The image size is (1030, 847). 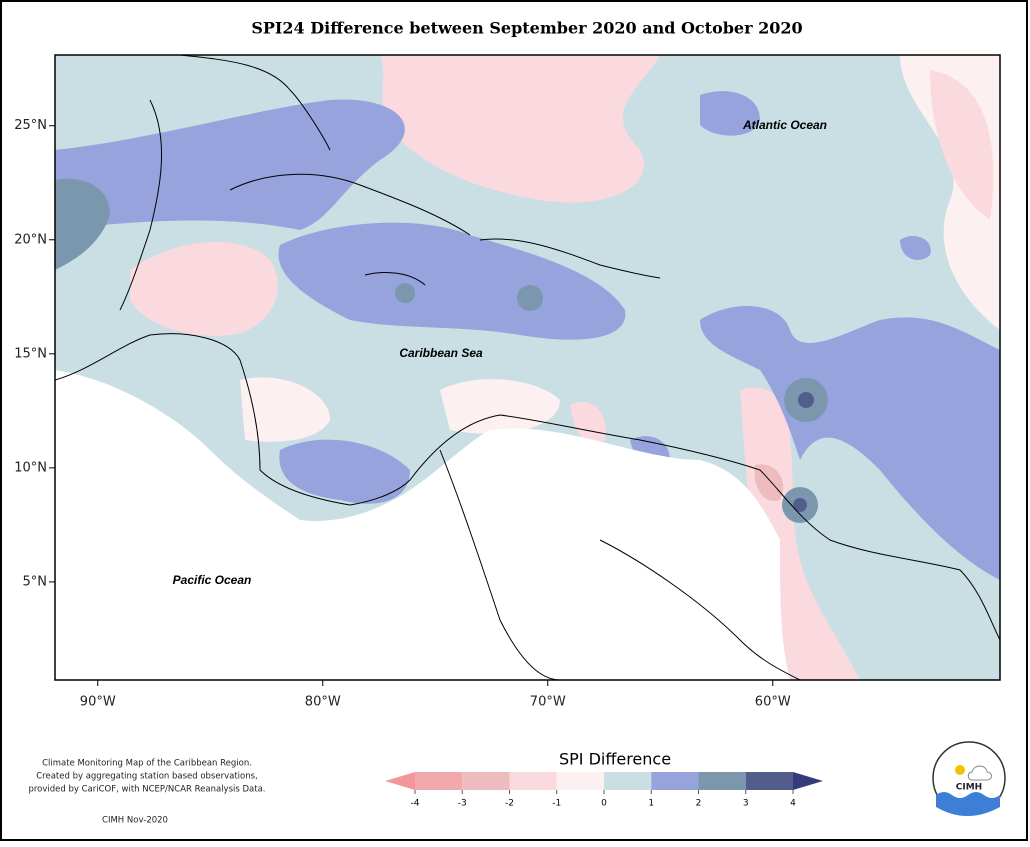 I want to click on y-tick-label: 25°N, so click(x=30, y=125).